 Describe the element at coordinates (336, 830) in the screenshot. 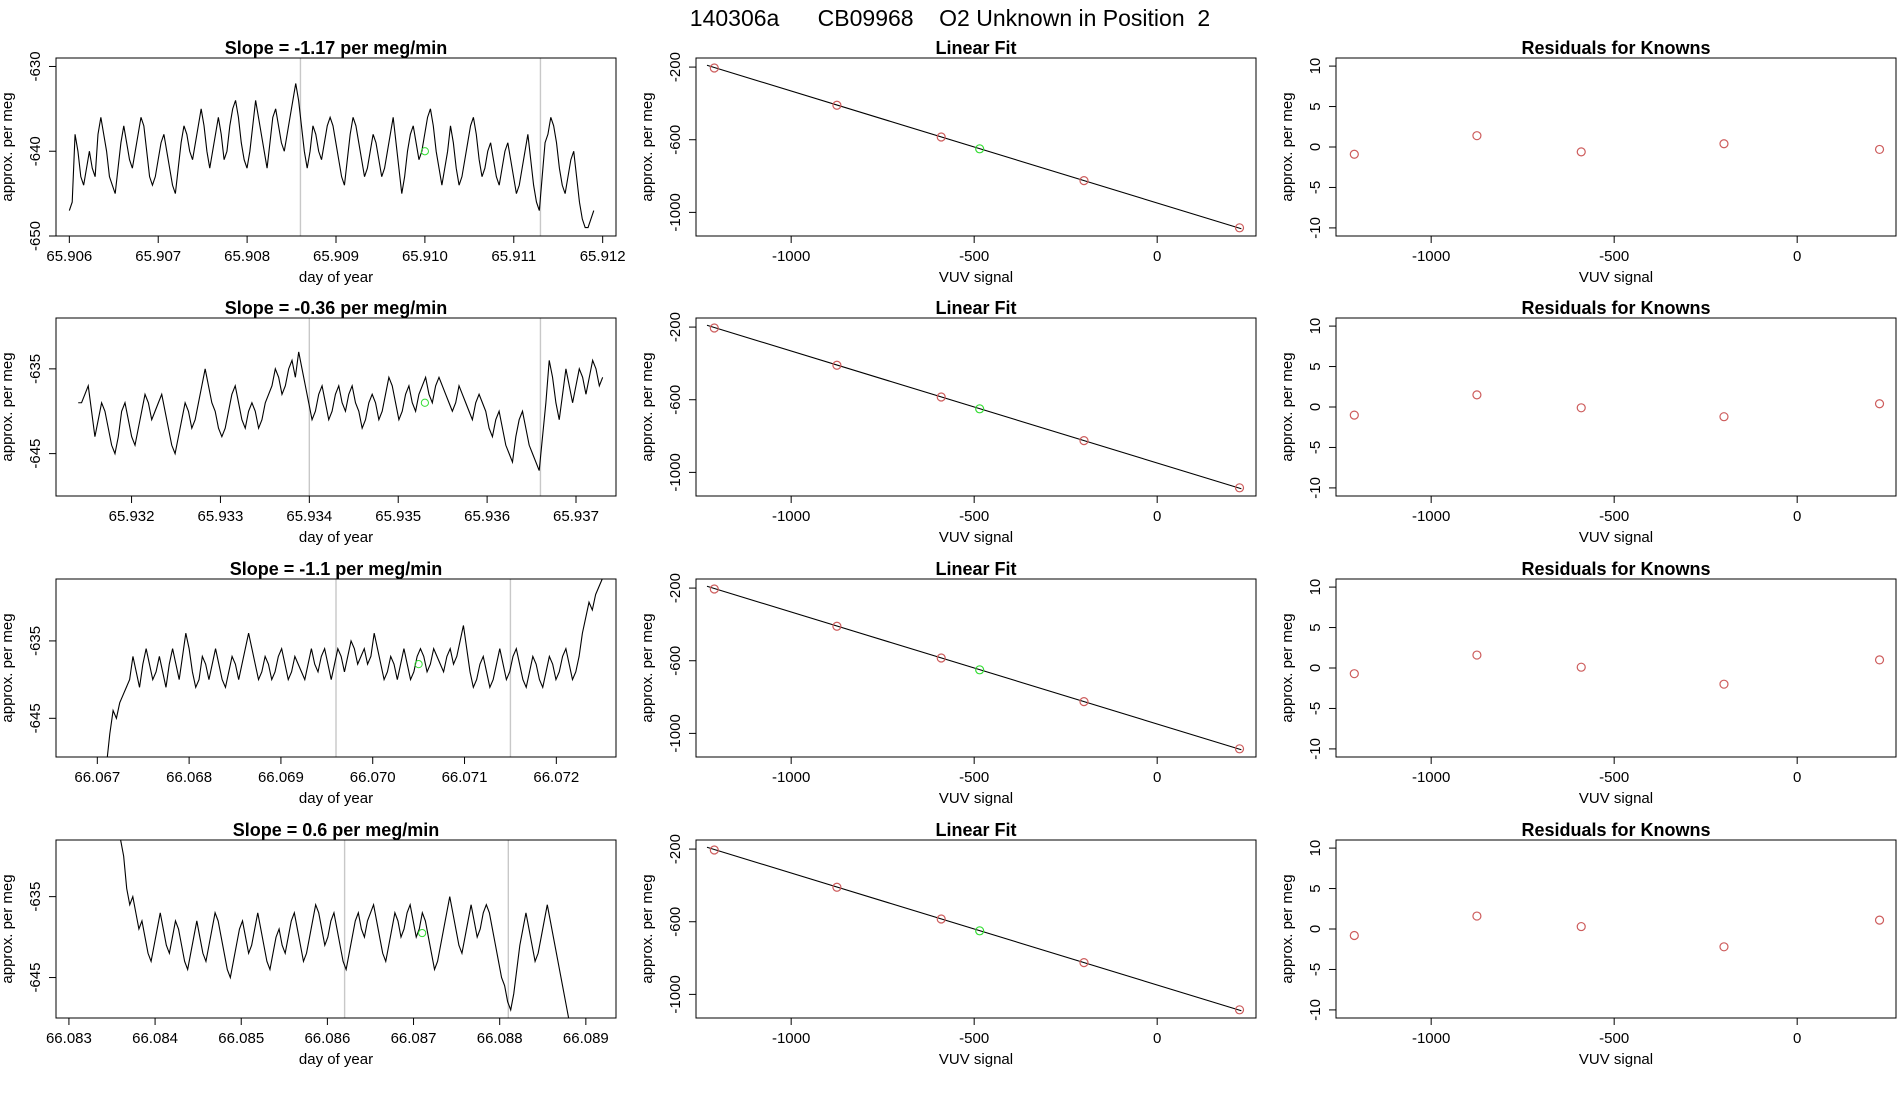

I see `panel-title: Slope = 0.6 per meg/min` at that location.